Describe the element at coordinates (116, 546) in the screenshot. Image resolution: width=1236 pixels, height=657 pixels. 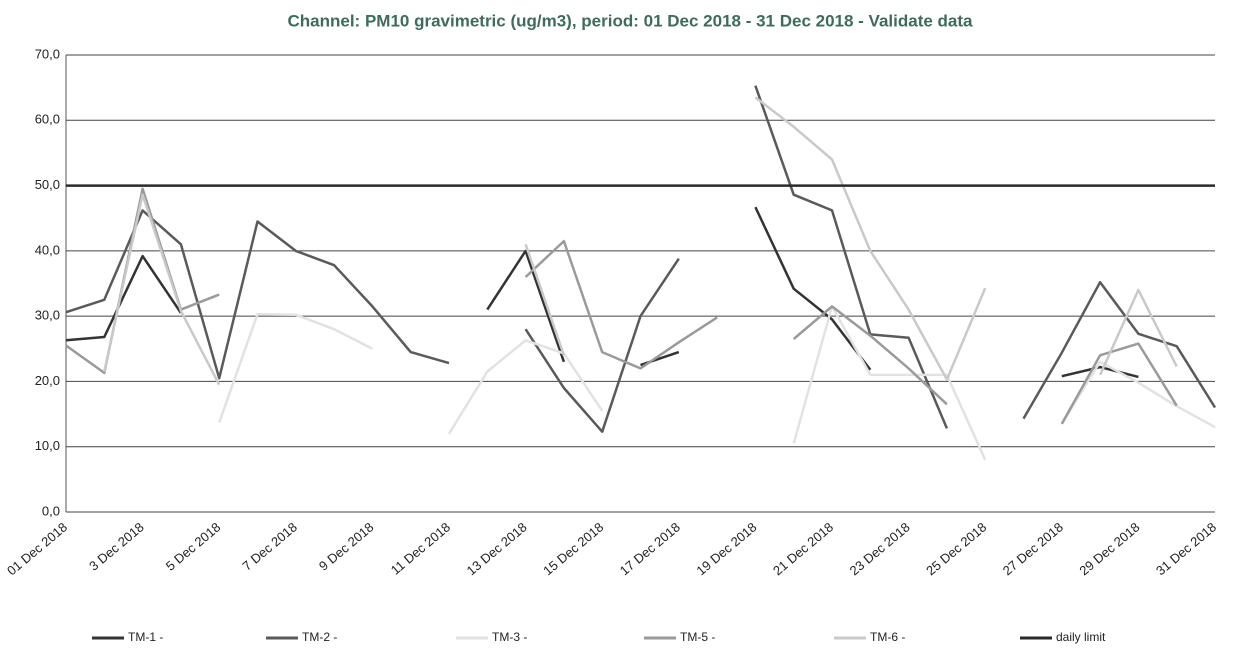
I see `x-tick-label: 3 Dec 2018` at that location.